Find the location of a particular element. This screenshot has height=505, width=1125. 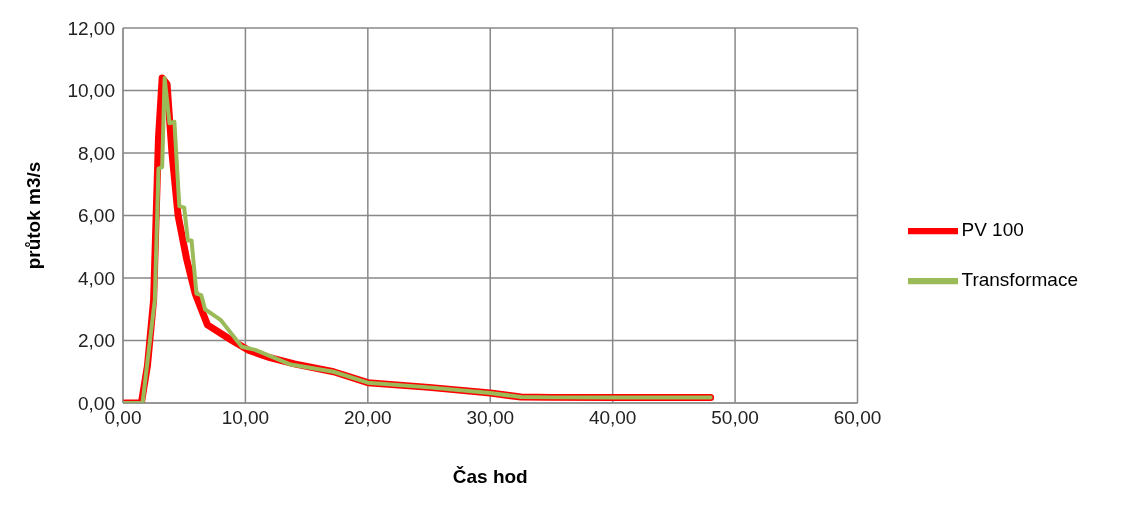

legend-label: PV 100 is located at coordinates (992, 229).